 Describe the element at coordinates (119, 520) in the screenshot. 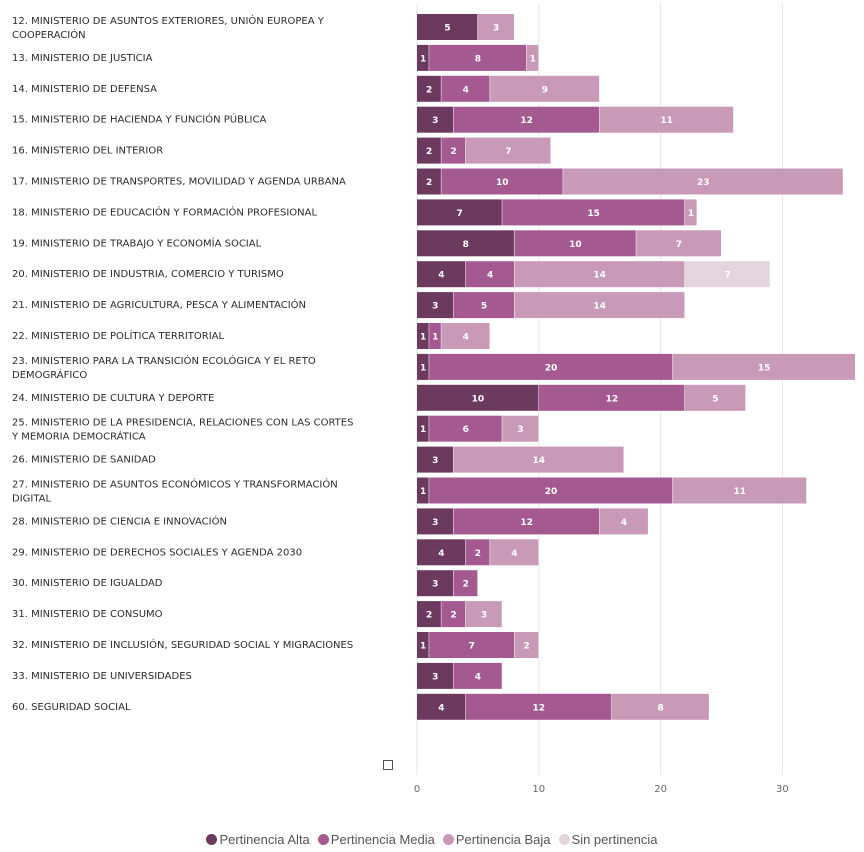

I see `category-label: 28. MINISTERIO DE CIENCIA E INNOVACIÓN` at that location.